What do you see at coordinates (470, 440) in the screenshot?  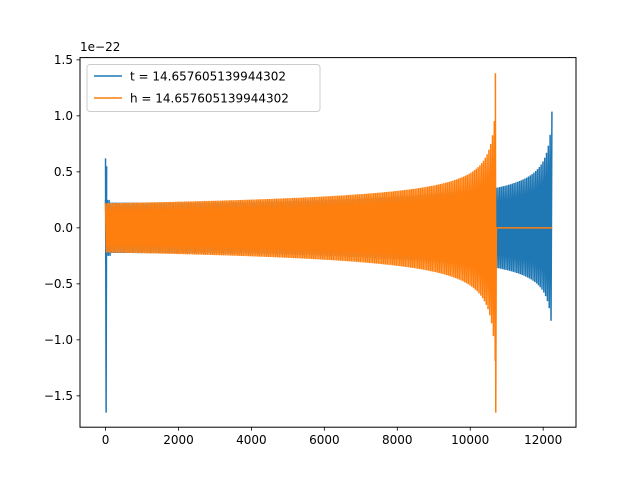 I see `x-tick-label: 10000` at bounding box center [470, 440].